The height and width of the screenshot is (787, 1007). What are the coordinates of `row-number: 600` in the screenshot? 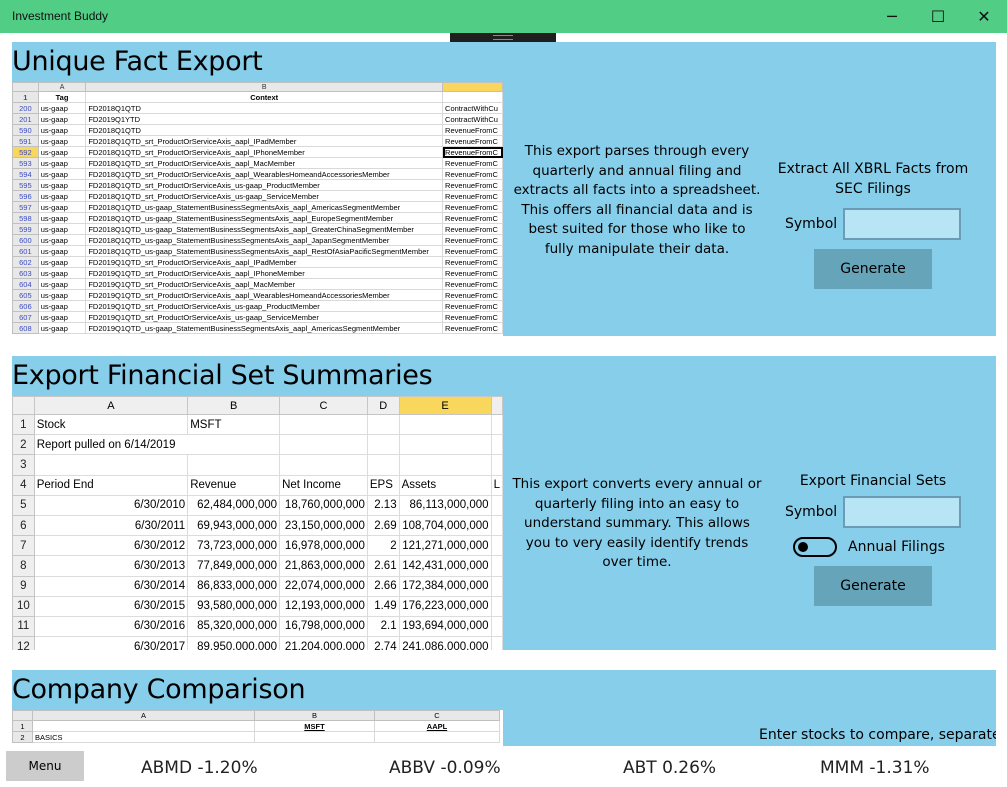 It's located at (25, 240).